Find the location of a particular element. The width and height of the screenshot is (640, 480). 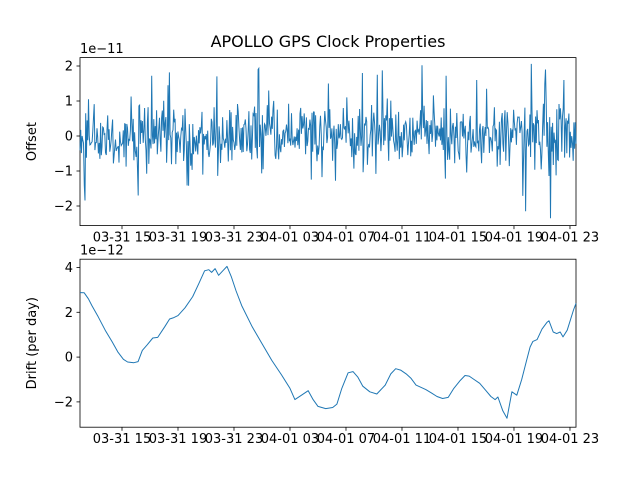

top-axes-x-tick-label: 03-31 19 is located at coordinates (178, 238).